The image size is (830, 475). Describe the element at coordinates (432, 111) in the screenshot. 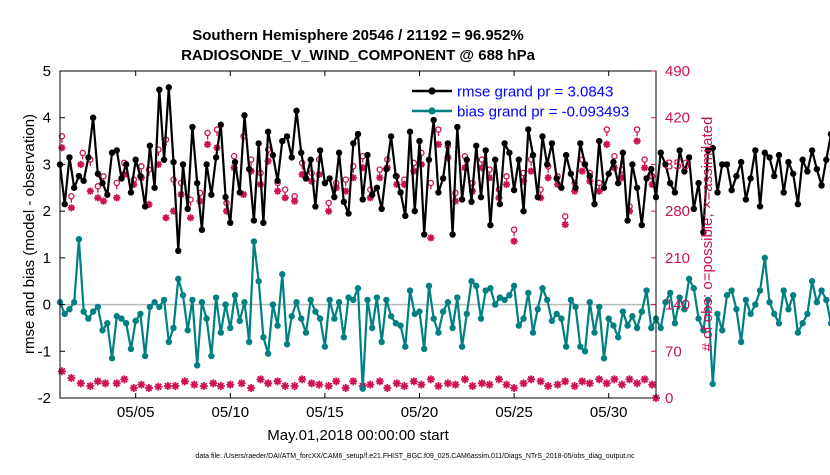

I see `legend-swatch-marker` at that location.